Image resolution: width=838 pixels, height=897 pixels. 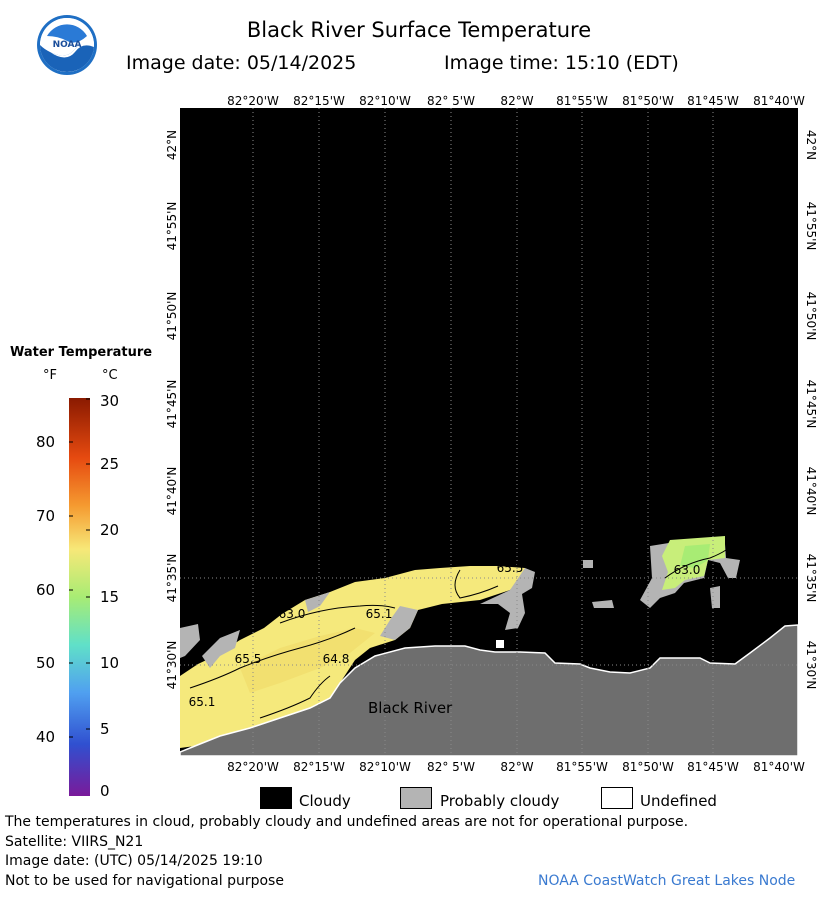 I want to click on utc-date-text: Image date: (UTC) 05/14/2025 19:10, so click(x=134, y=861).